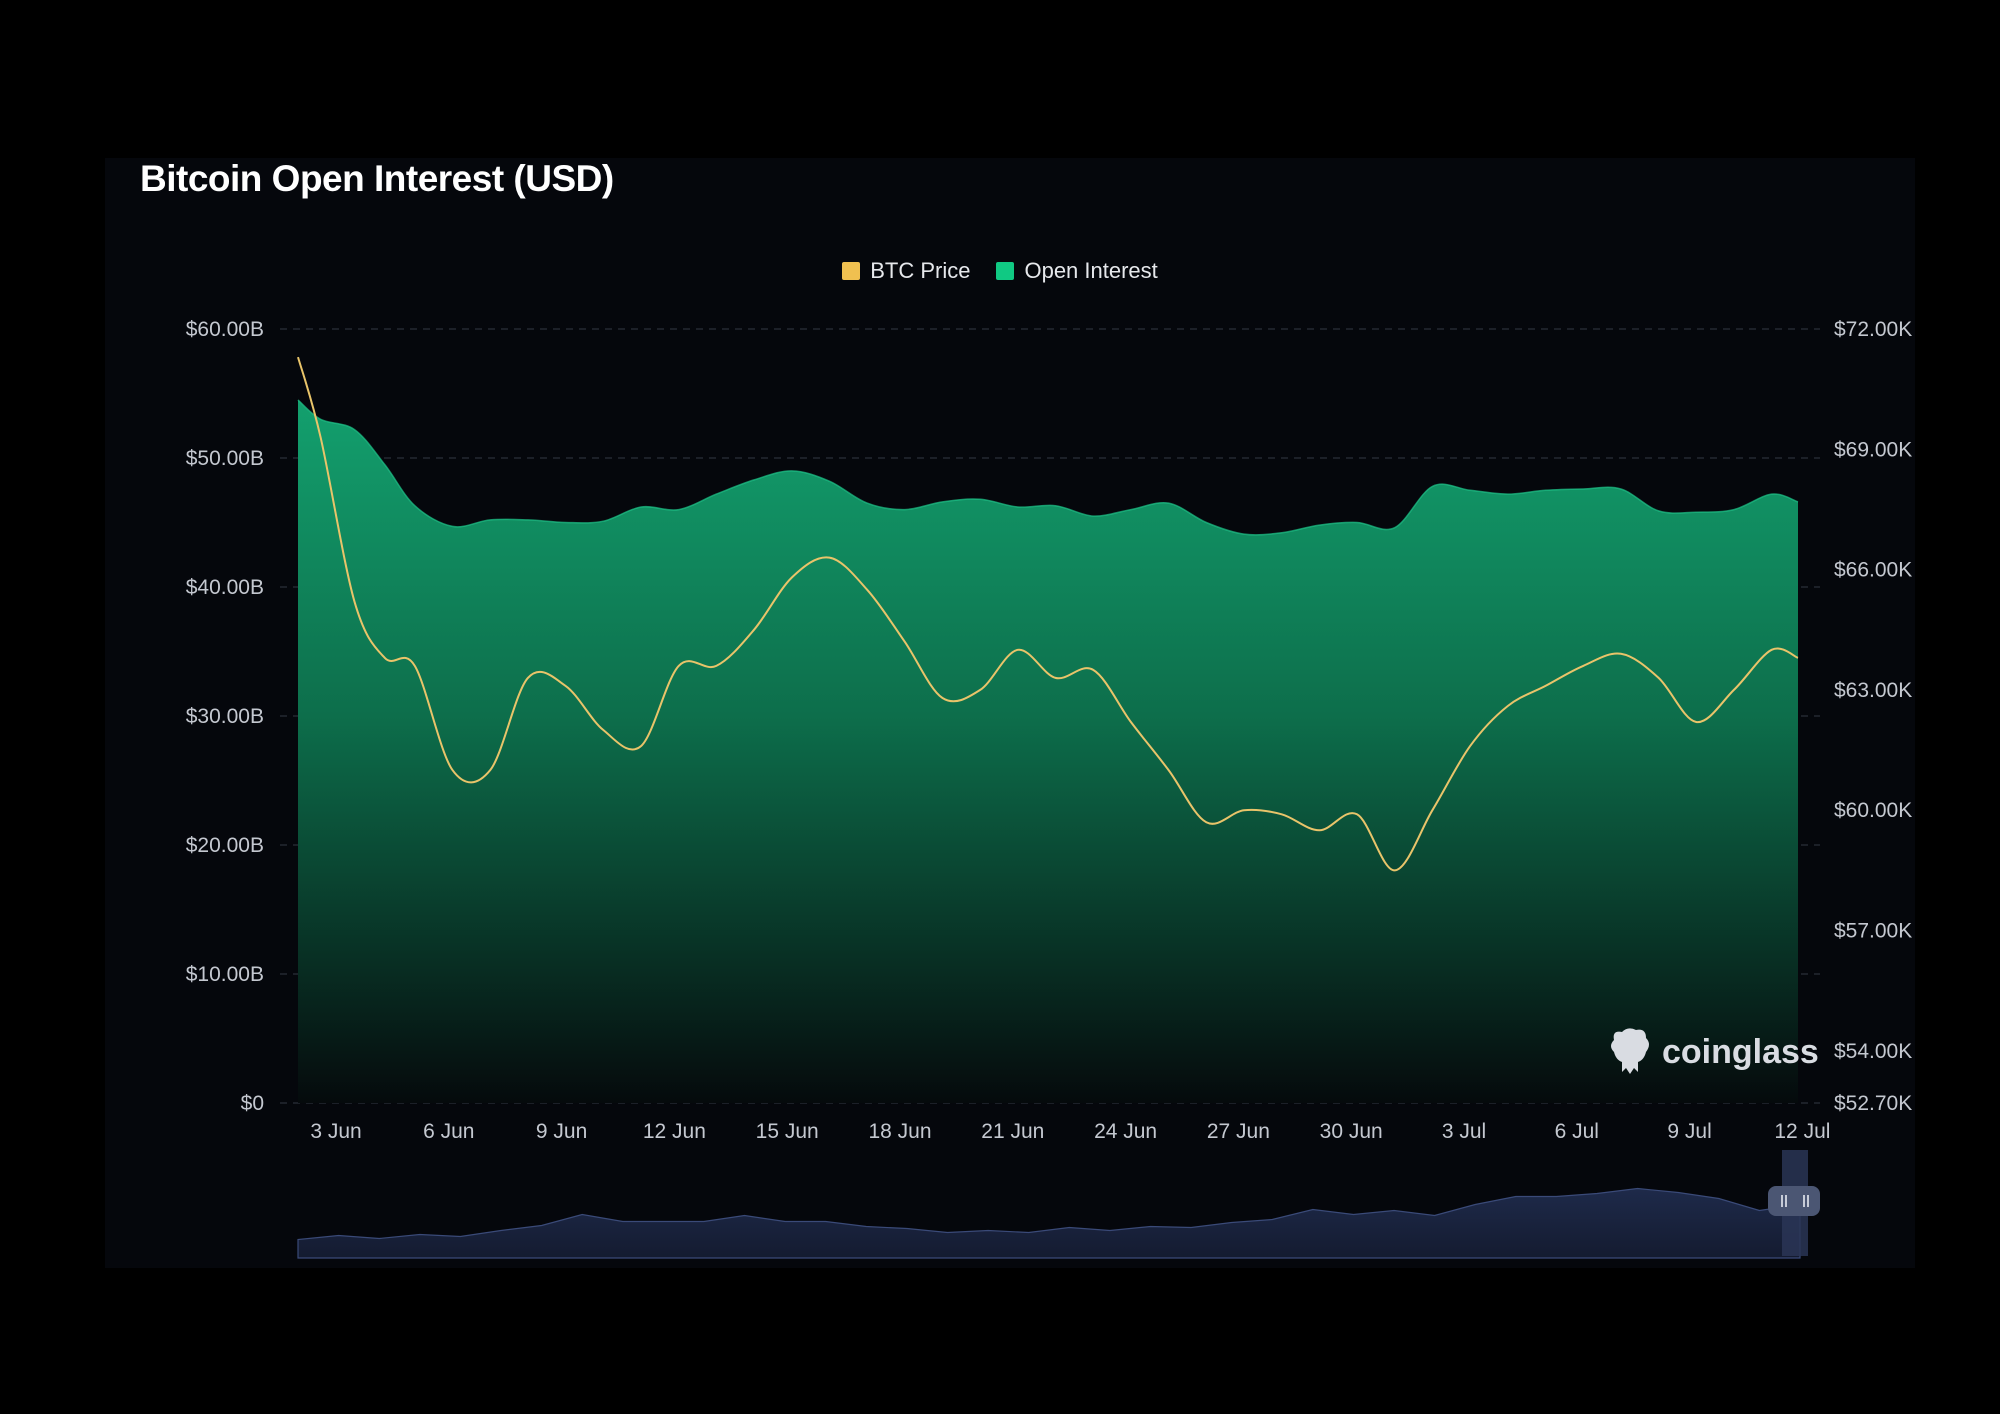 The height and width of the screenshot is (1414, 2000). Describe the element at coordinates (920, 270) in the screenshot. I see `legend-label-btc-price: BTC Price` at that location.